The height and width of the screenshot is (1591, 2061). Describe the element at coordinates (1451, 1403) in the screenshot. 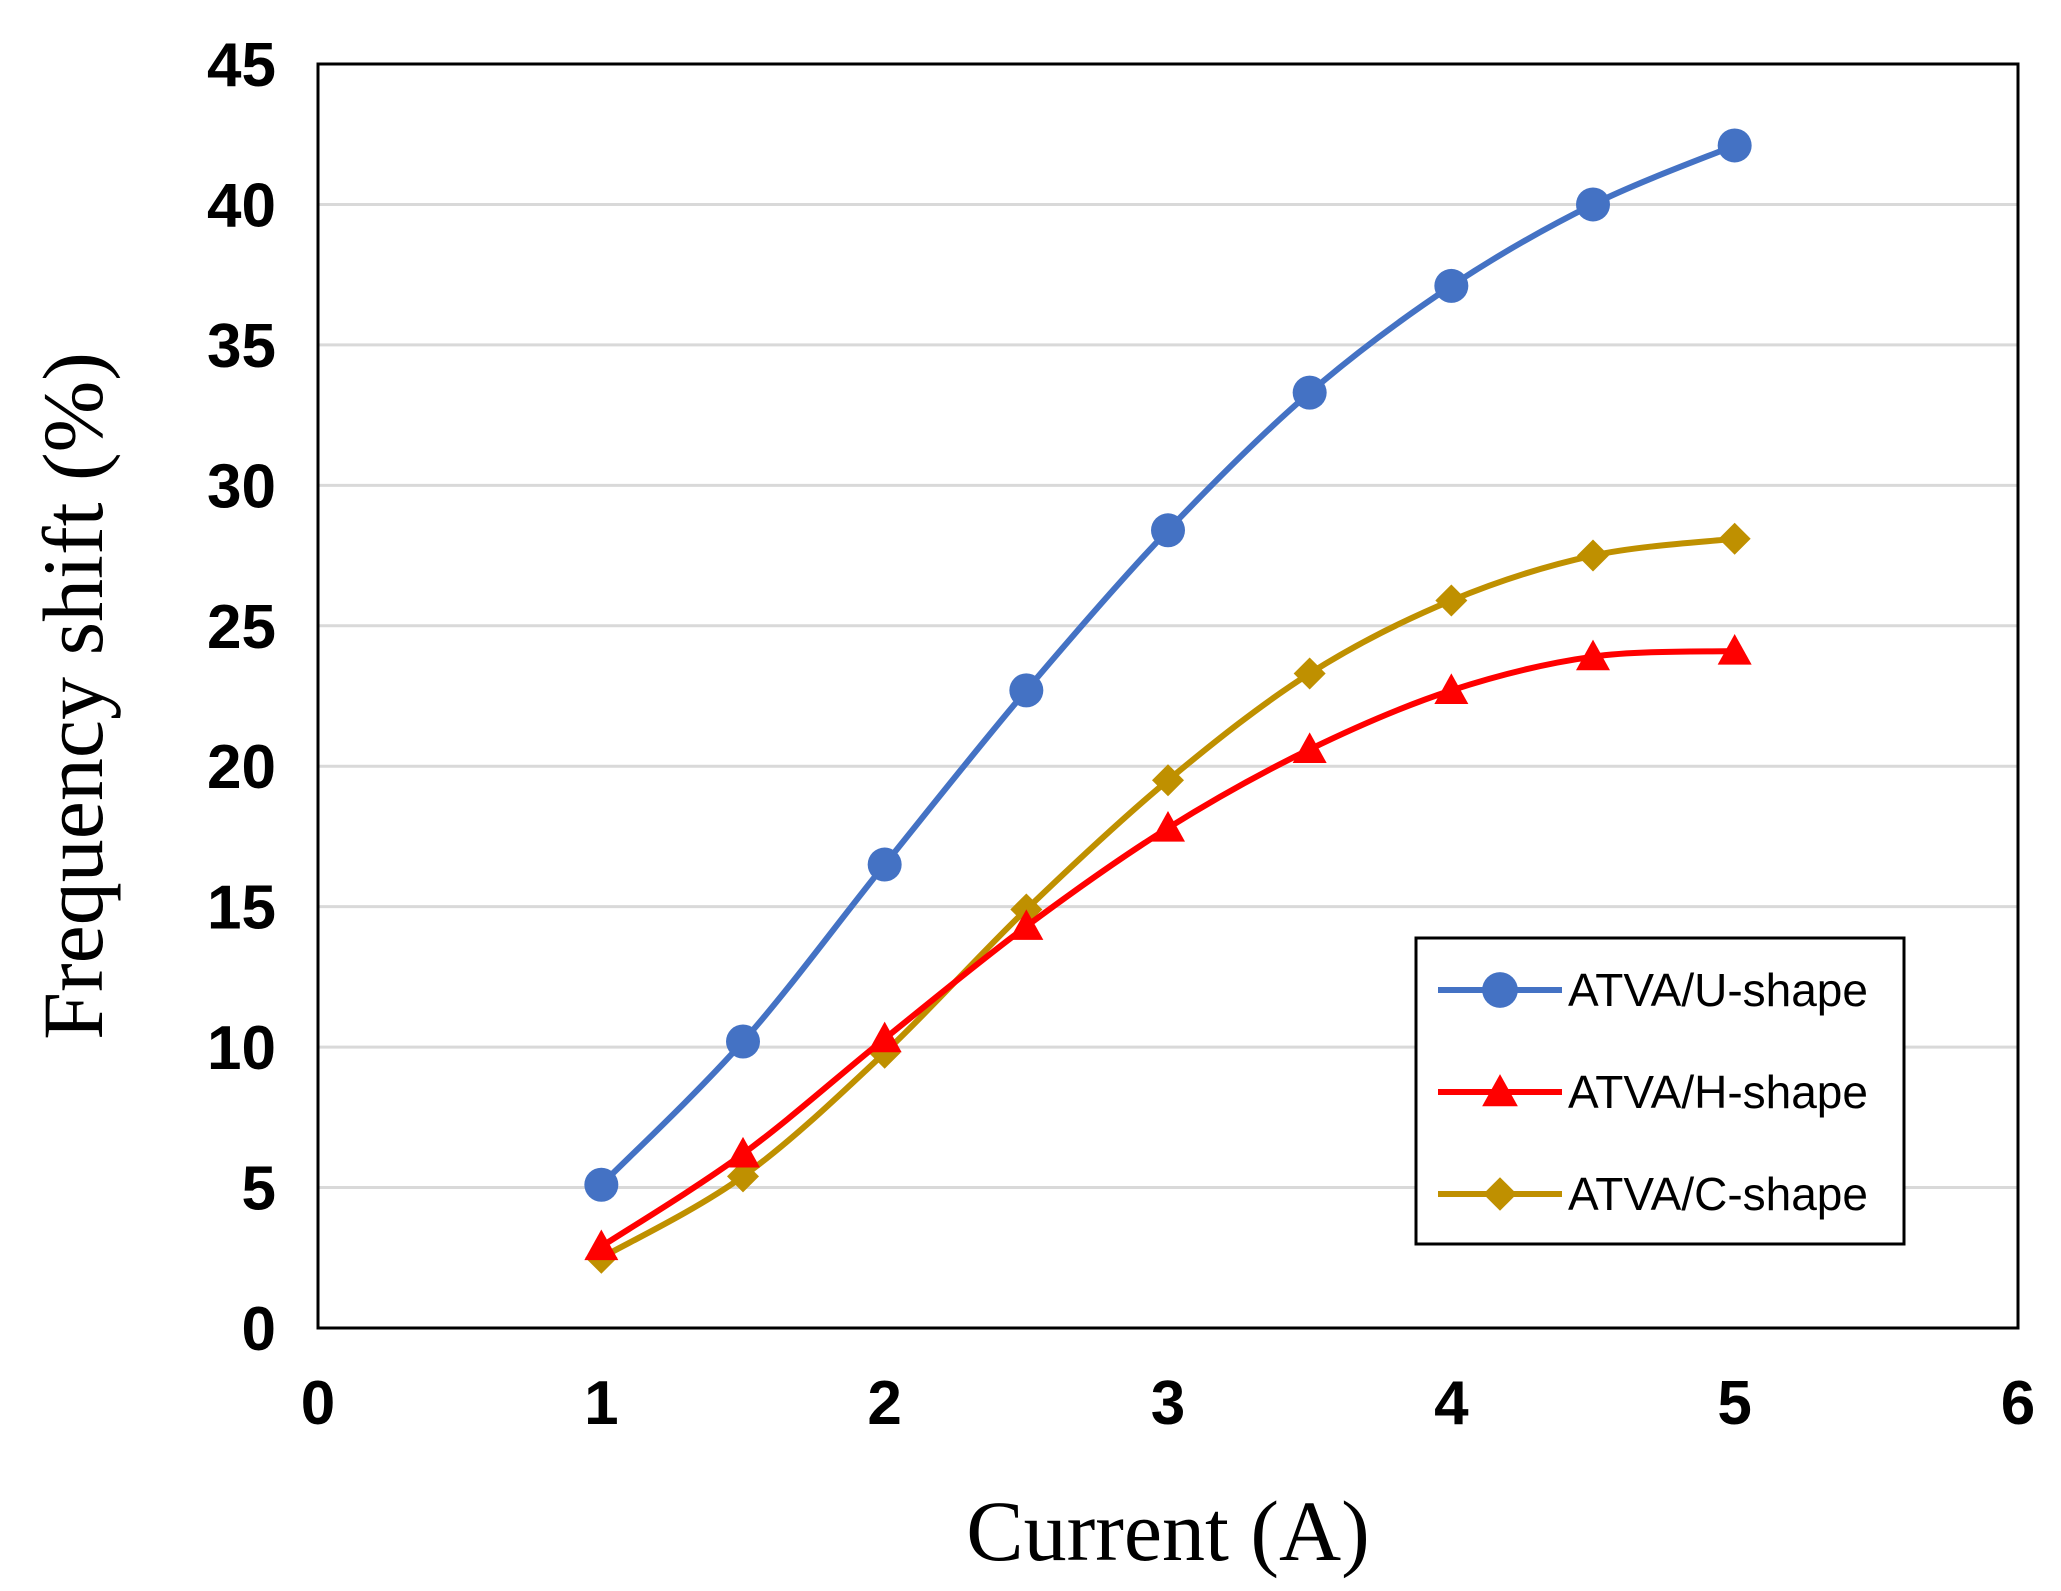

I see `x-tick-label: 4` at that location.